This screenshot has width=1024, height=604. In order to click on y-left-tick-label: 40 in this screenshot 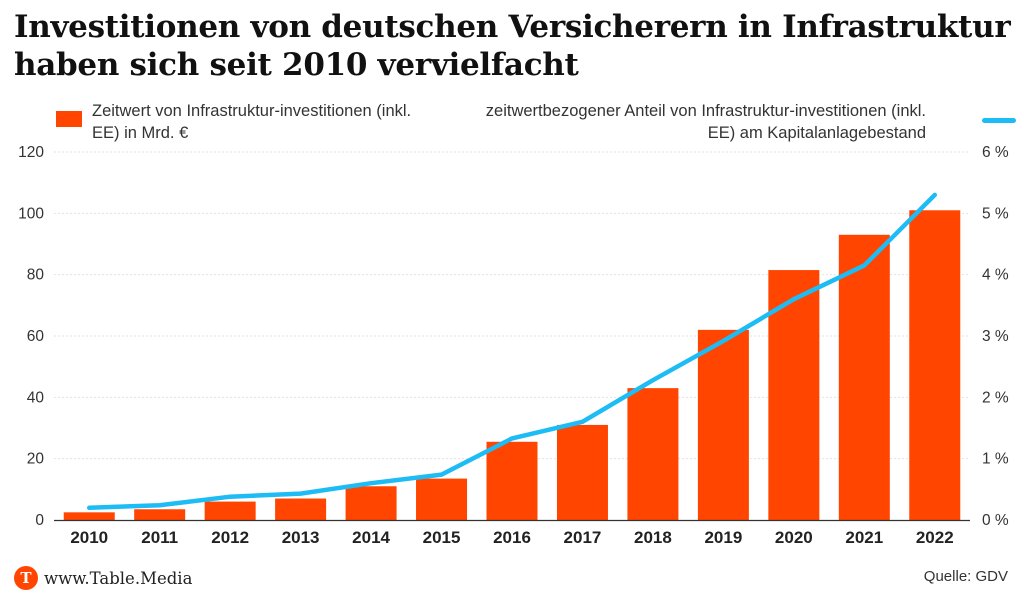, I will do `click(36, 397)`.